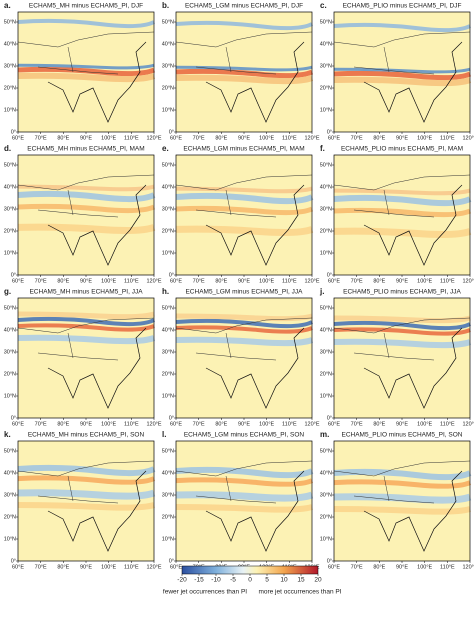 This screenshot has width=474, height=621. Describe the element at coordinates (402, 6) in the screenshot. I see `panel-title: ECHAM5_PLIO minus ECHAM5_PI, DJF` at that location.